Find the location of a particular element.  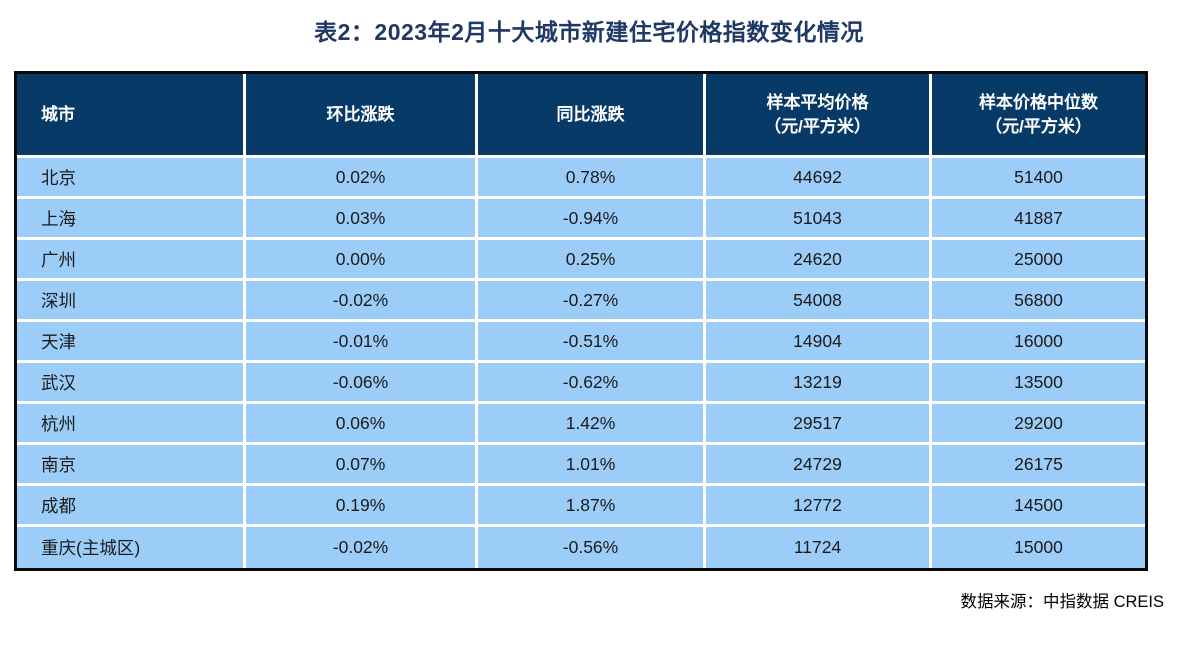

cell-yoy-change: -0.94% is located at coordinates (592, 219).